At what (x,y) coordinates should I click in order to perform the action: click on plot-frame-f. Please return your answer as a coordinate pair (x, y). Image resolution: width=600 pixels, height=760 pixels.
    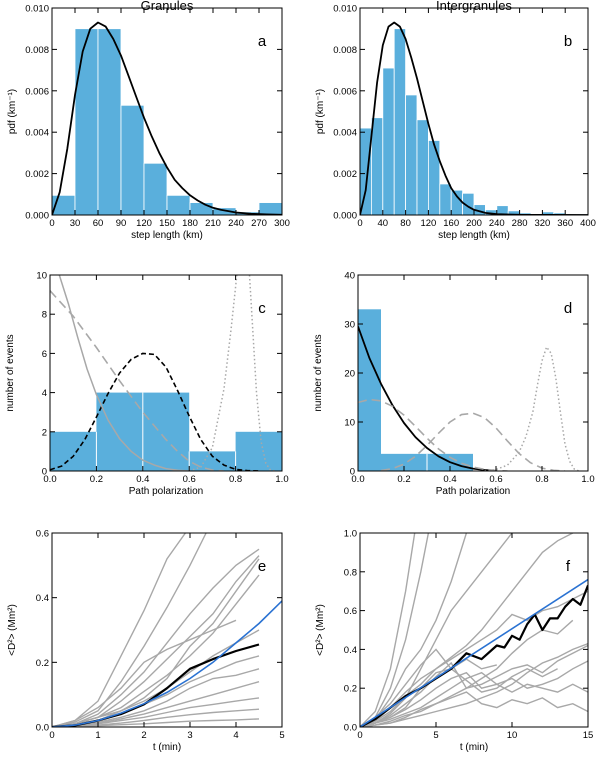
    Looking at the image, I should click on (474, 630).